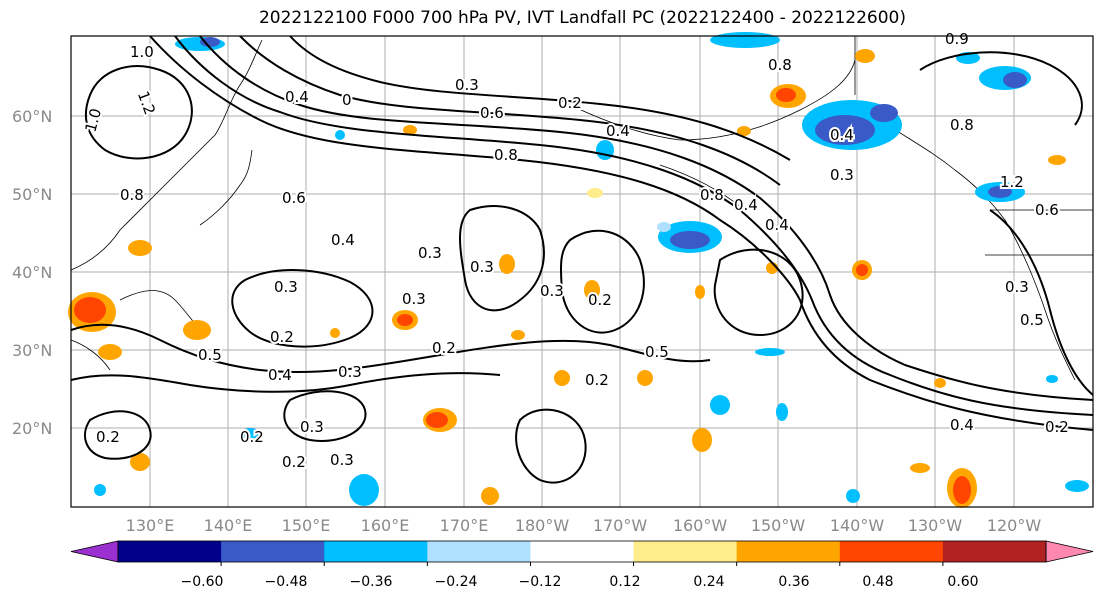  Describe the element at coordinates (32, 194) in the screenshot. I see `lat-label: 50°N` at that location.